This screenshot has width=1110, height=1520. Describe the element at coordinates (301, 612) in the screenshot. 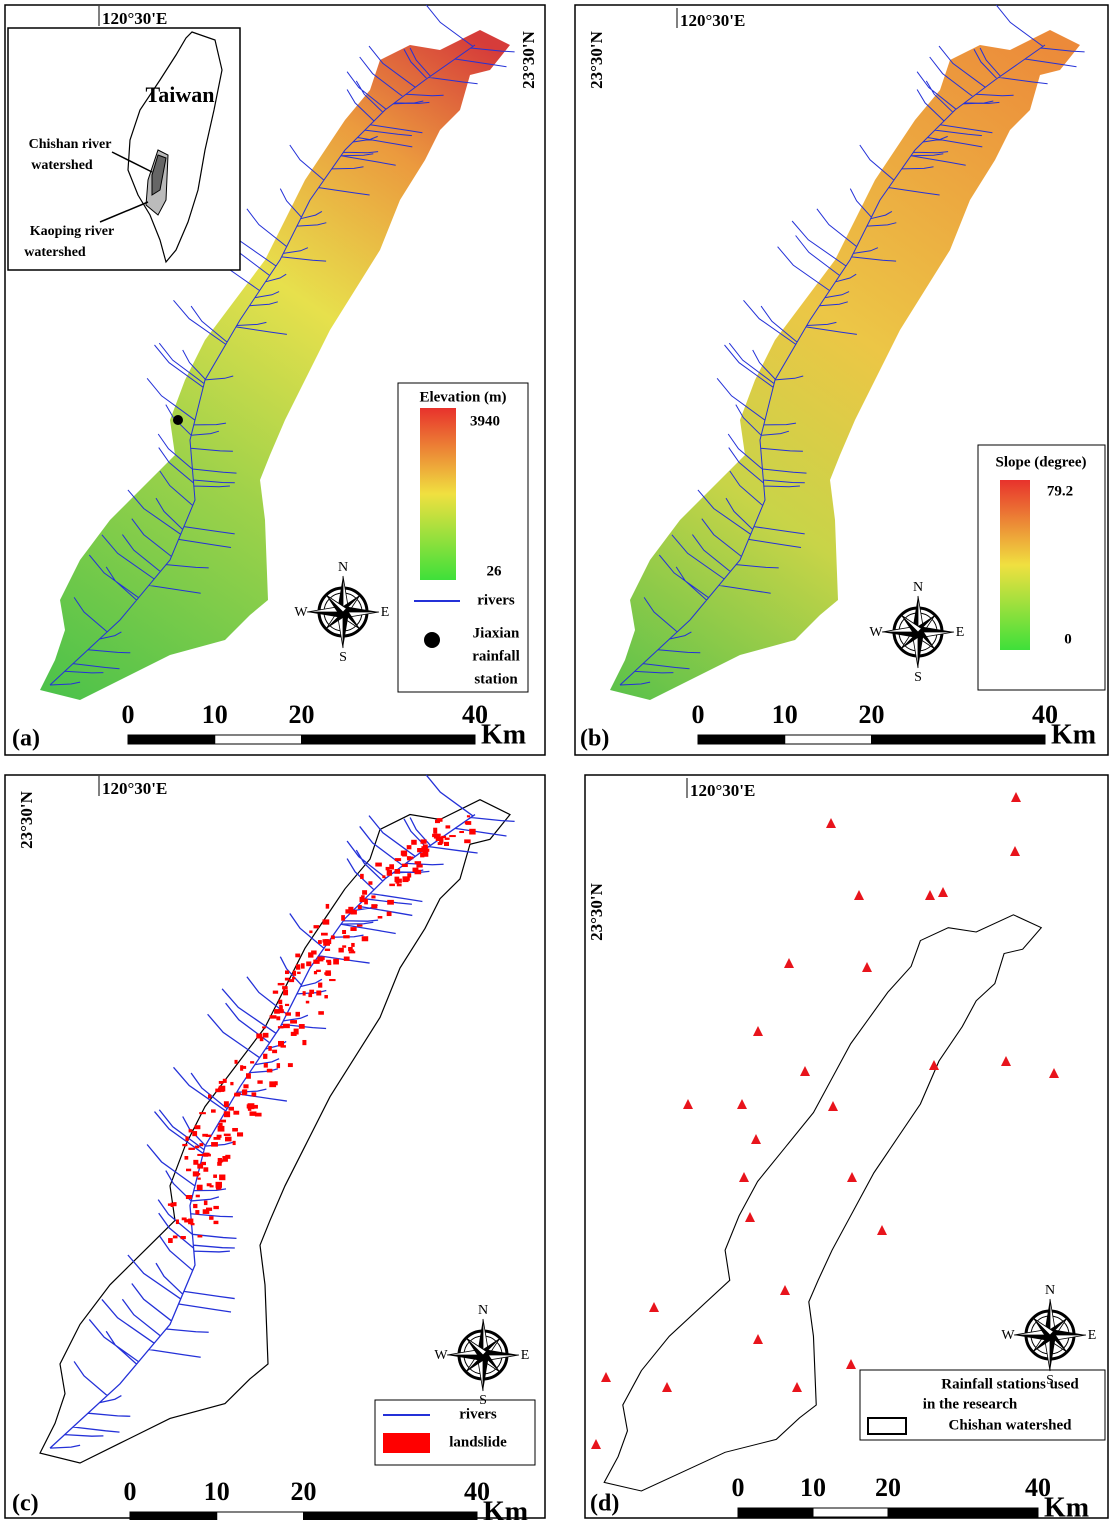

I see `compass-label: W` at that location.